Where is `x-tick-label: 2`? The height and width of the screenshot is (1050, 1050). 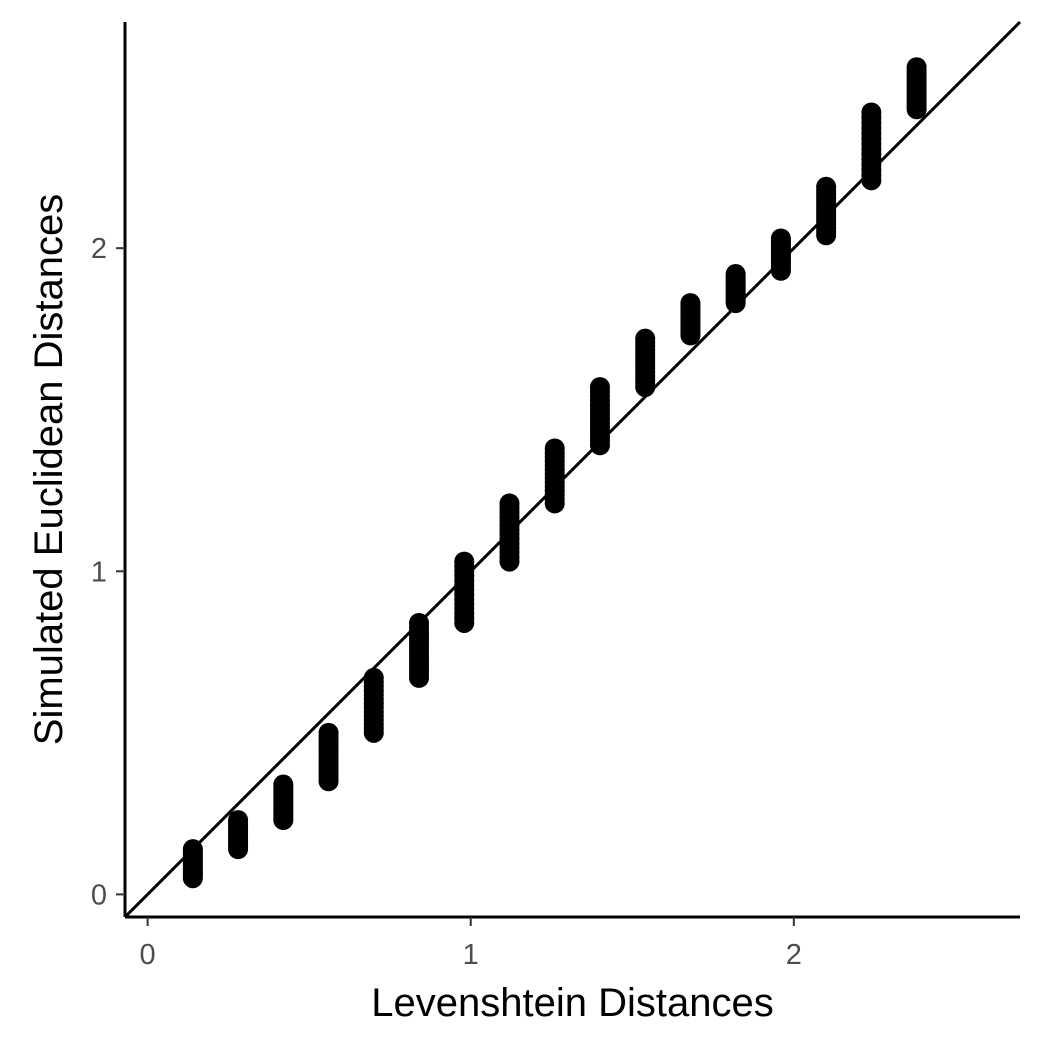 x-tick-label: 2 is located at coordinates (794, 955).